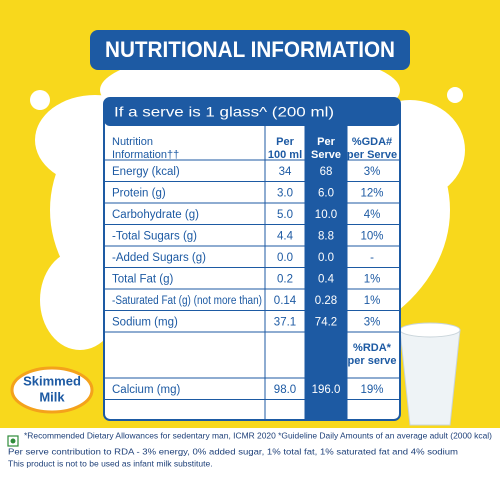 The width and height of the screenshot is (500, 500). What do you see at coordinates (285, 301) in the screenshot?
I see `cell-value: 0.14` at bounding box center [285, 301].